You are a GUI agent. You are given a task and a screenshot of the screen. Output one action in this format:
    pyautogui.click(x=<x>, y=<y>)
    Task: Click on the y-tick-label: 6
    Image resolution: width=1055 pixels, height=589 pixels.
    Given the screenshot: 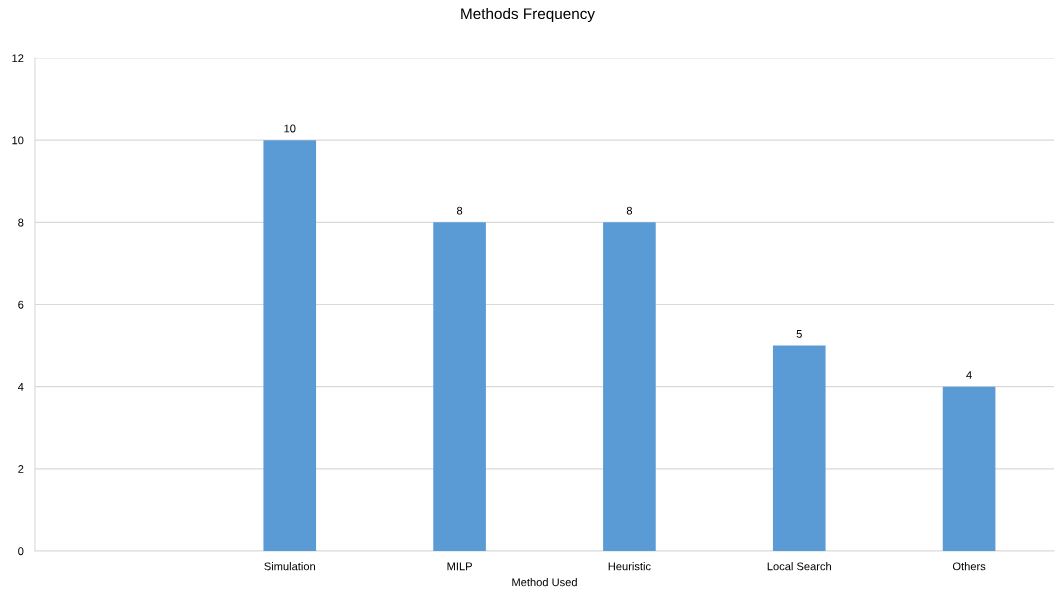 What is the action you would take?
    pyautogui.click(x=21, y=304)
    